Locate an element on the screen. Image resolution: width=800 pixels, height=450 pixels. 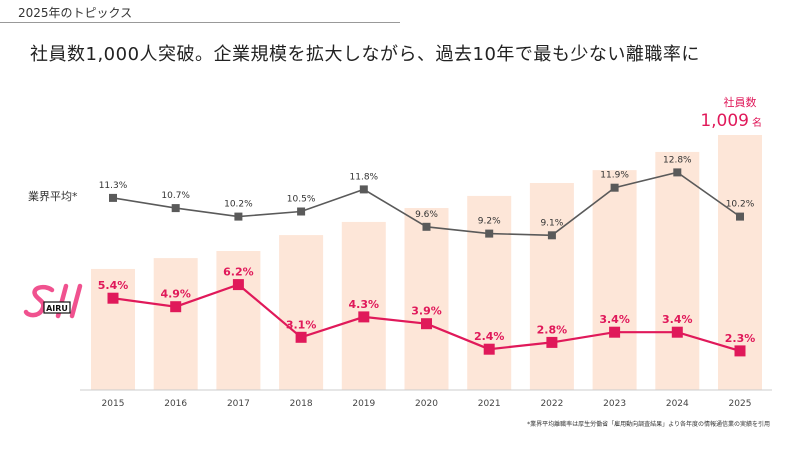
x-tick-label: 2024 is located at coordinates (677, 404).